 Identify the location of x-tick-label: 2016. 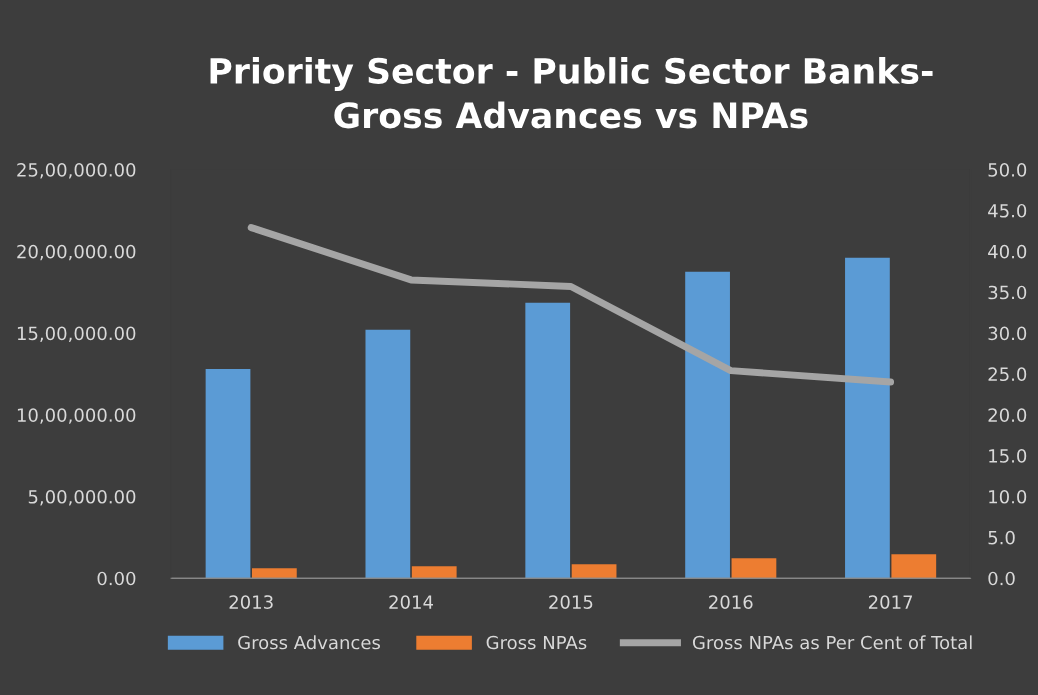
(731, 602).